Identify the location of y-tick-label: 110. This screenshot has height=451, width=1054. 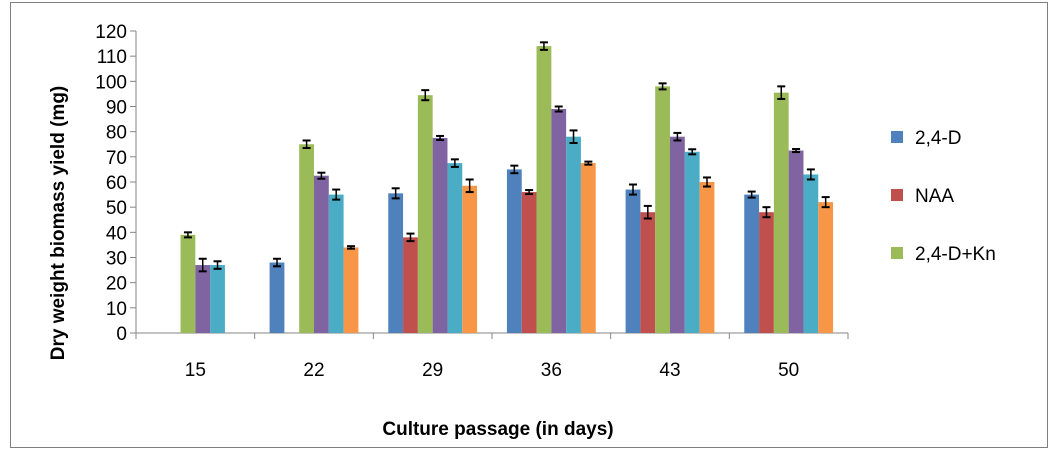
(112, 57).